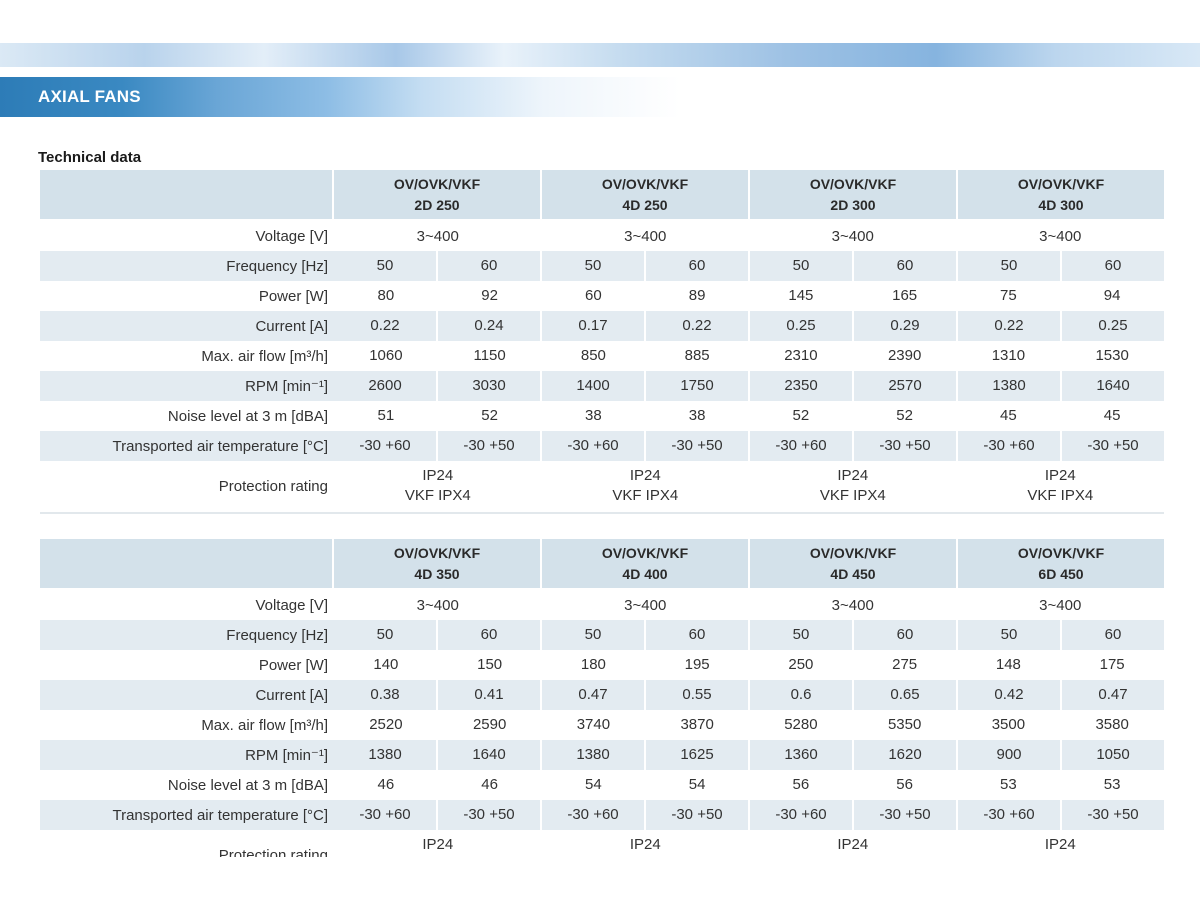 The width and height of the screenshot is (1200, 900). What do you see at coordinates (696, 755) in the screenshot?
I see `value-cell-rpm: 1625` at bounding box center [696, 755].